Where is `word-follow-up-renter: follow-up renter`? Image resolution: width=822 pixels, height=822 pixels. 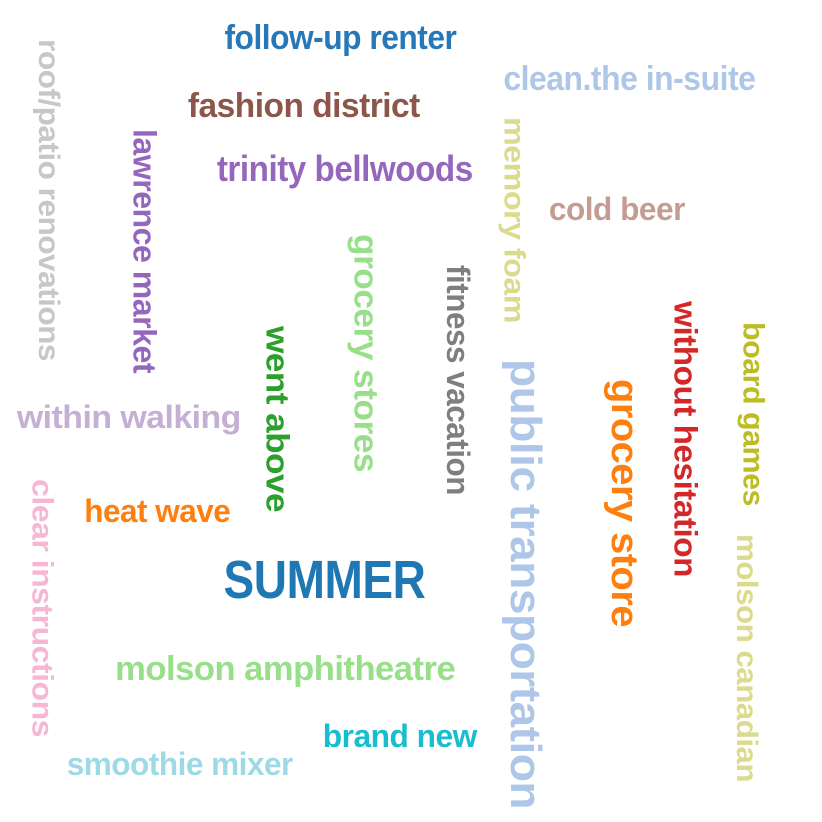
word-follow-up-renter: follow-up renter is located at coordinates (340, 38).